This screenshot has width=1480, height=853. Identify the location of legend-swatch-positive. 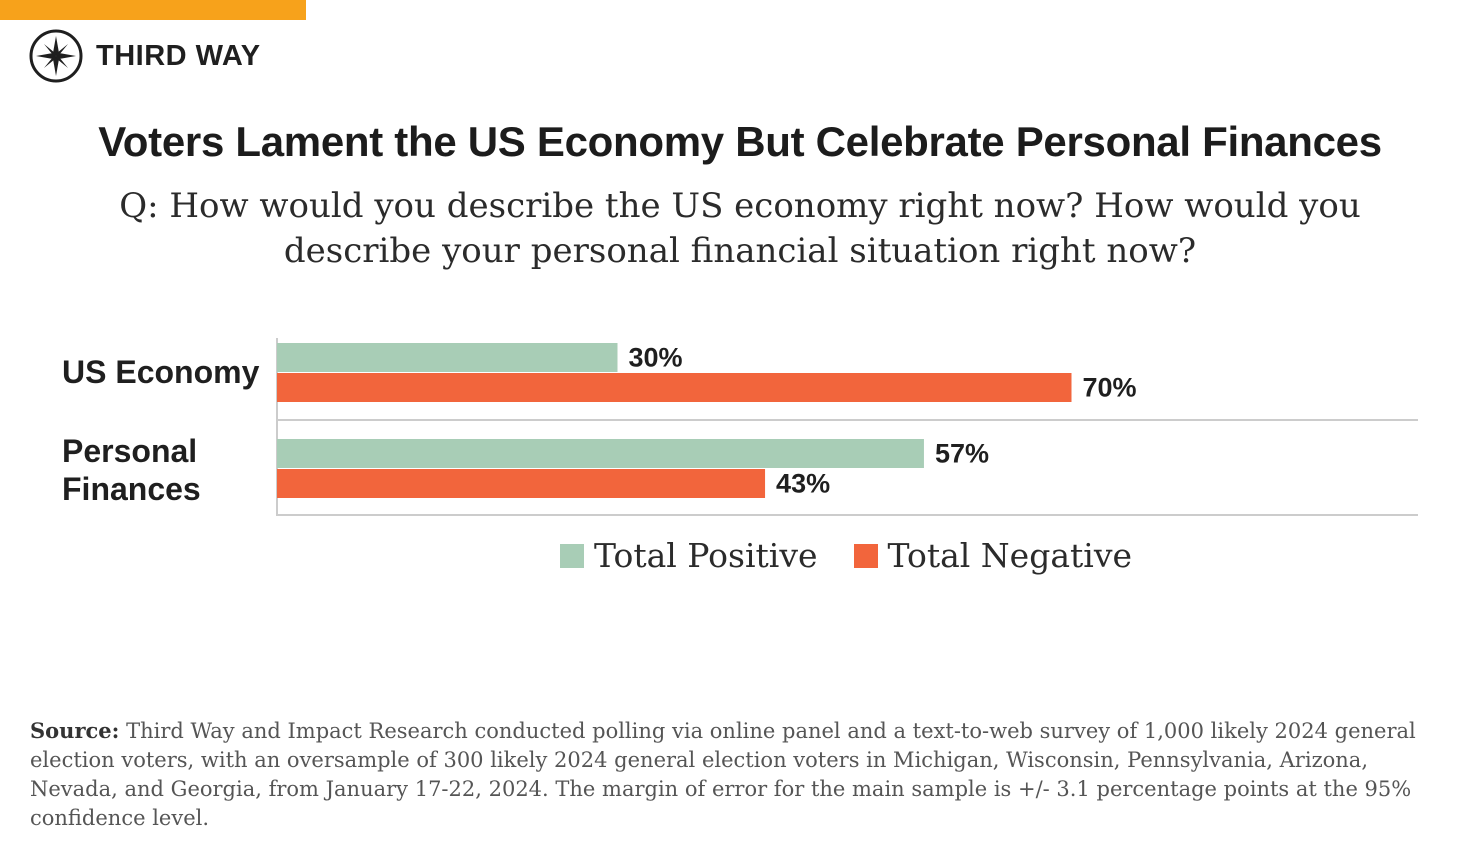
(572, 555).